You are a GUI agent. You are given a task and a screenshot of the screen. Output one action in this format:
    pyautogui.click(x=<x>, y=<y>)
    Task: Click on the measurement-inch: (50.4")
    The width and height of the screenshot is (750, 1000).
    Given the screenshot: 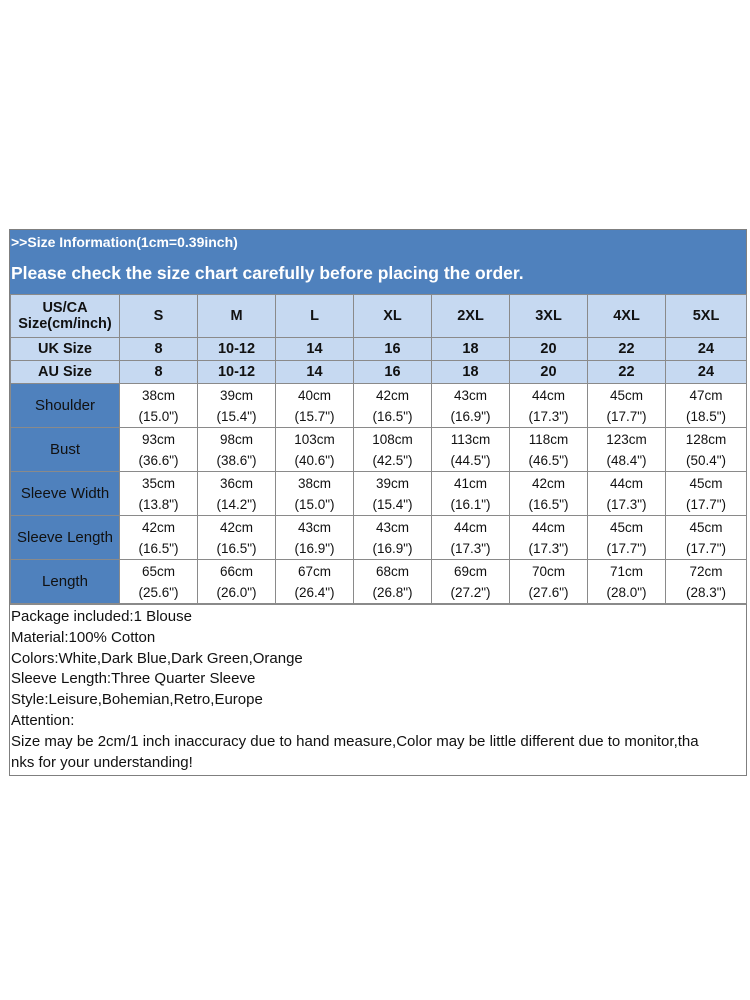 What is the action you would take?
    pyautogui.click(x=706, y=460)
    